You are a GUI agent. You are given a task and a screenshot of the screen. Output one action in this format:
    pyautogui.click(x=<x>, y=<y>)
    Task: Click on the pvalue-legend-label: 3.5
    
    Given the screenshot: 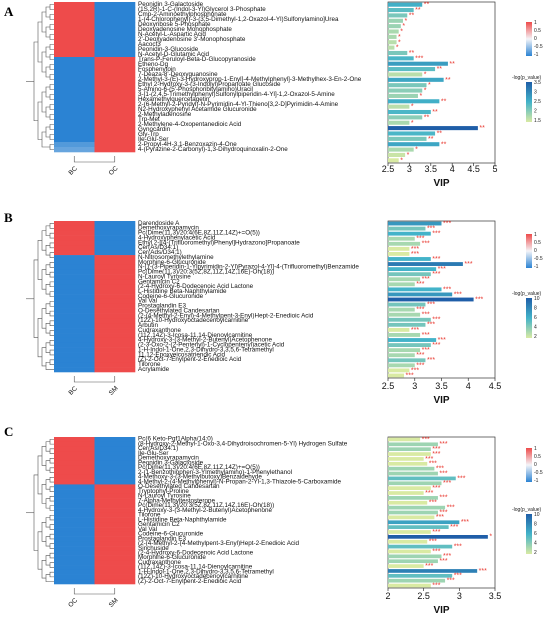 What is the action you would take?
    pyautogui.click(x=537, y=83)
    